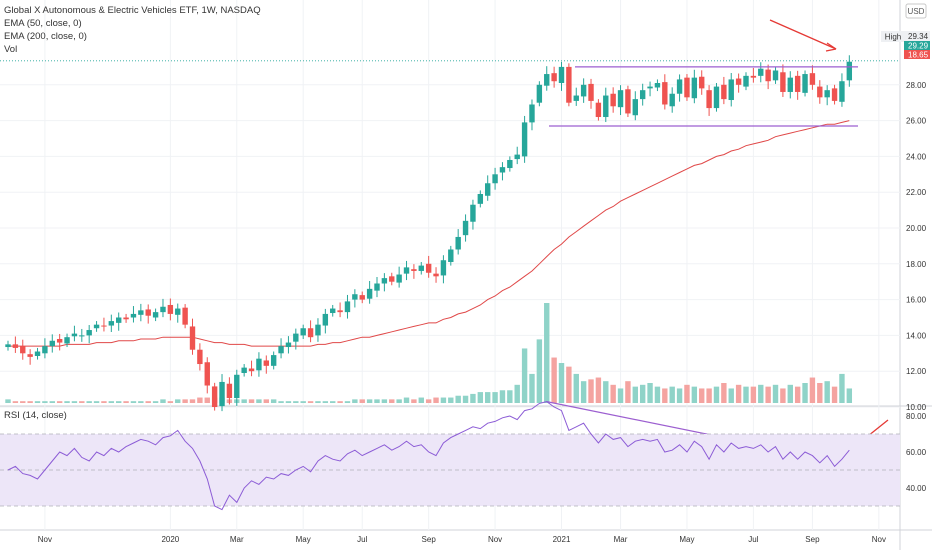  Describe the element at coordinates (916, 300) in the screenshot. I see `price-tick-label: 16.00` at that location.